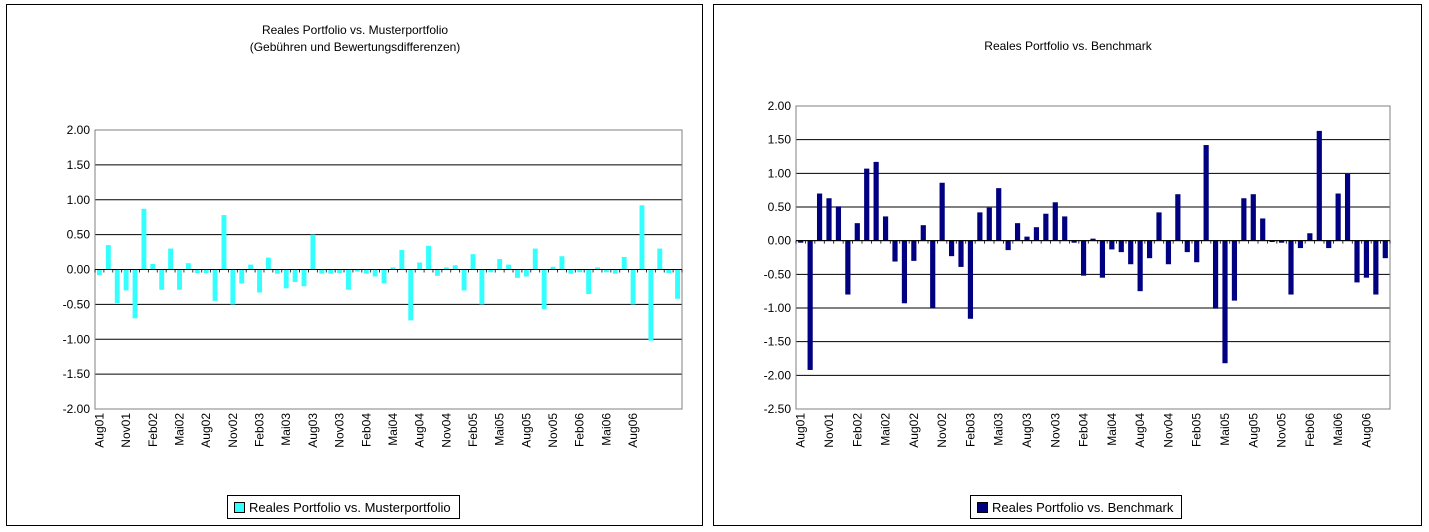 This screenshot has width=1429, height=532. What do you see at coordinates (79, 165) in the screenshot?
I see `y-tick-label: 1.50` at bounding box center [79, 165].